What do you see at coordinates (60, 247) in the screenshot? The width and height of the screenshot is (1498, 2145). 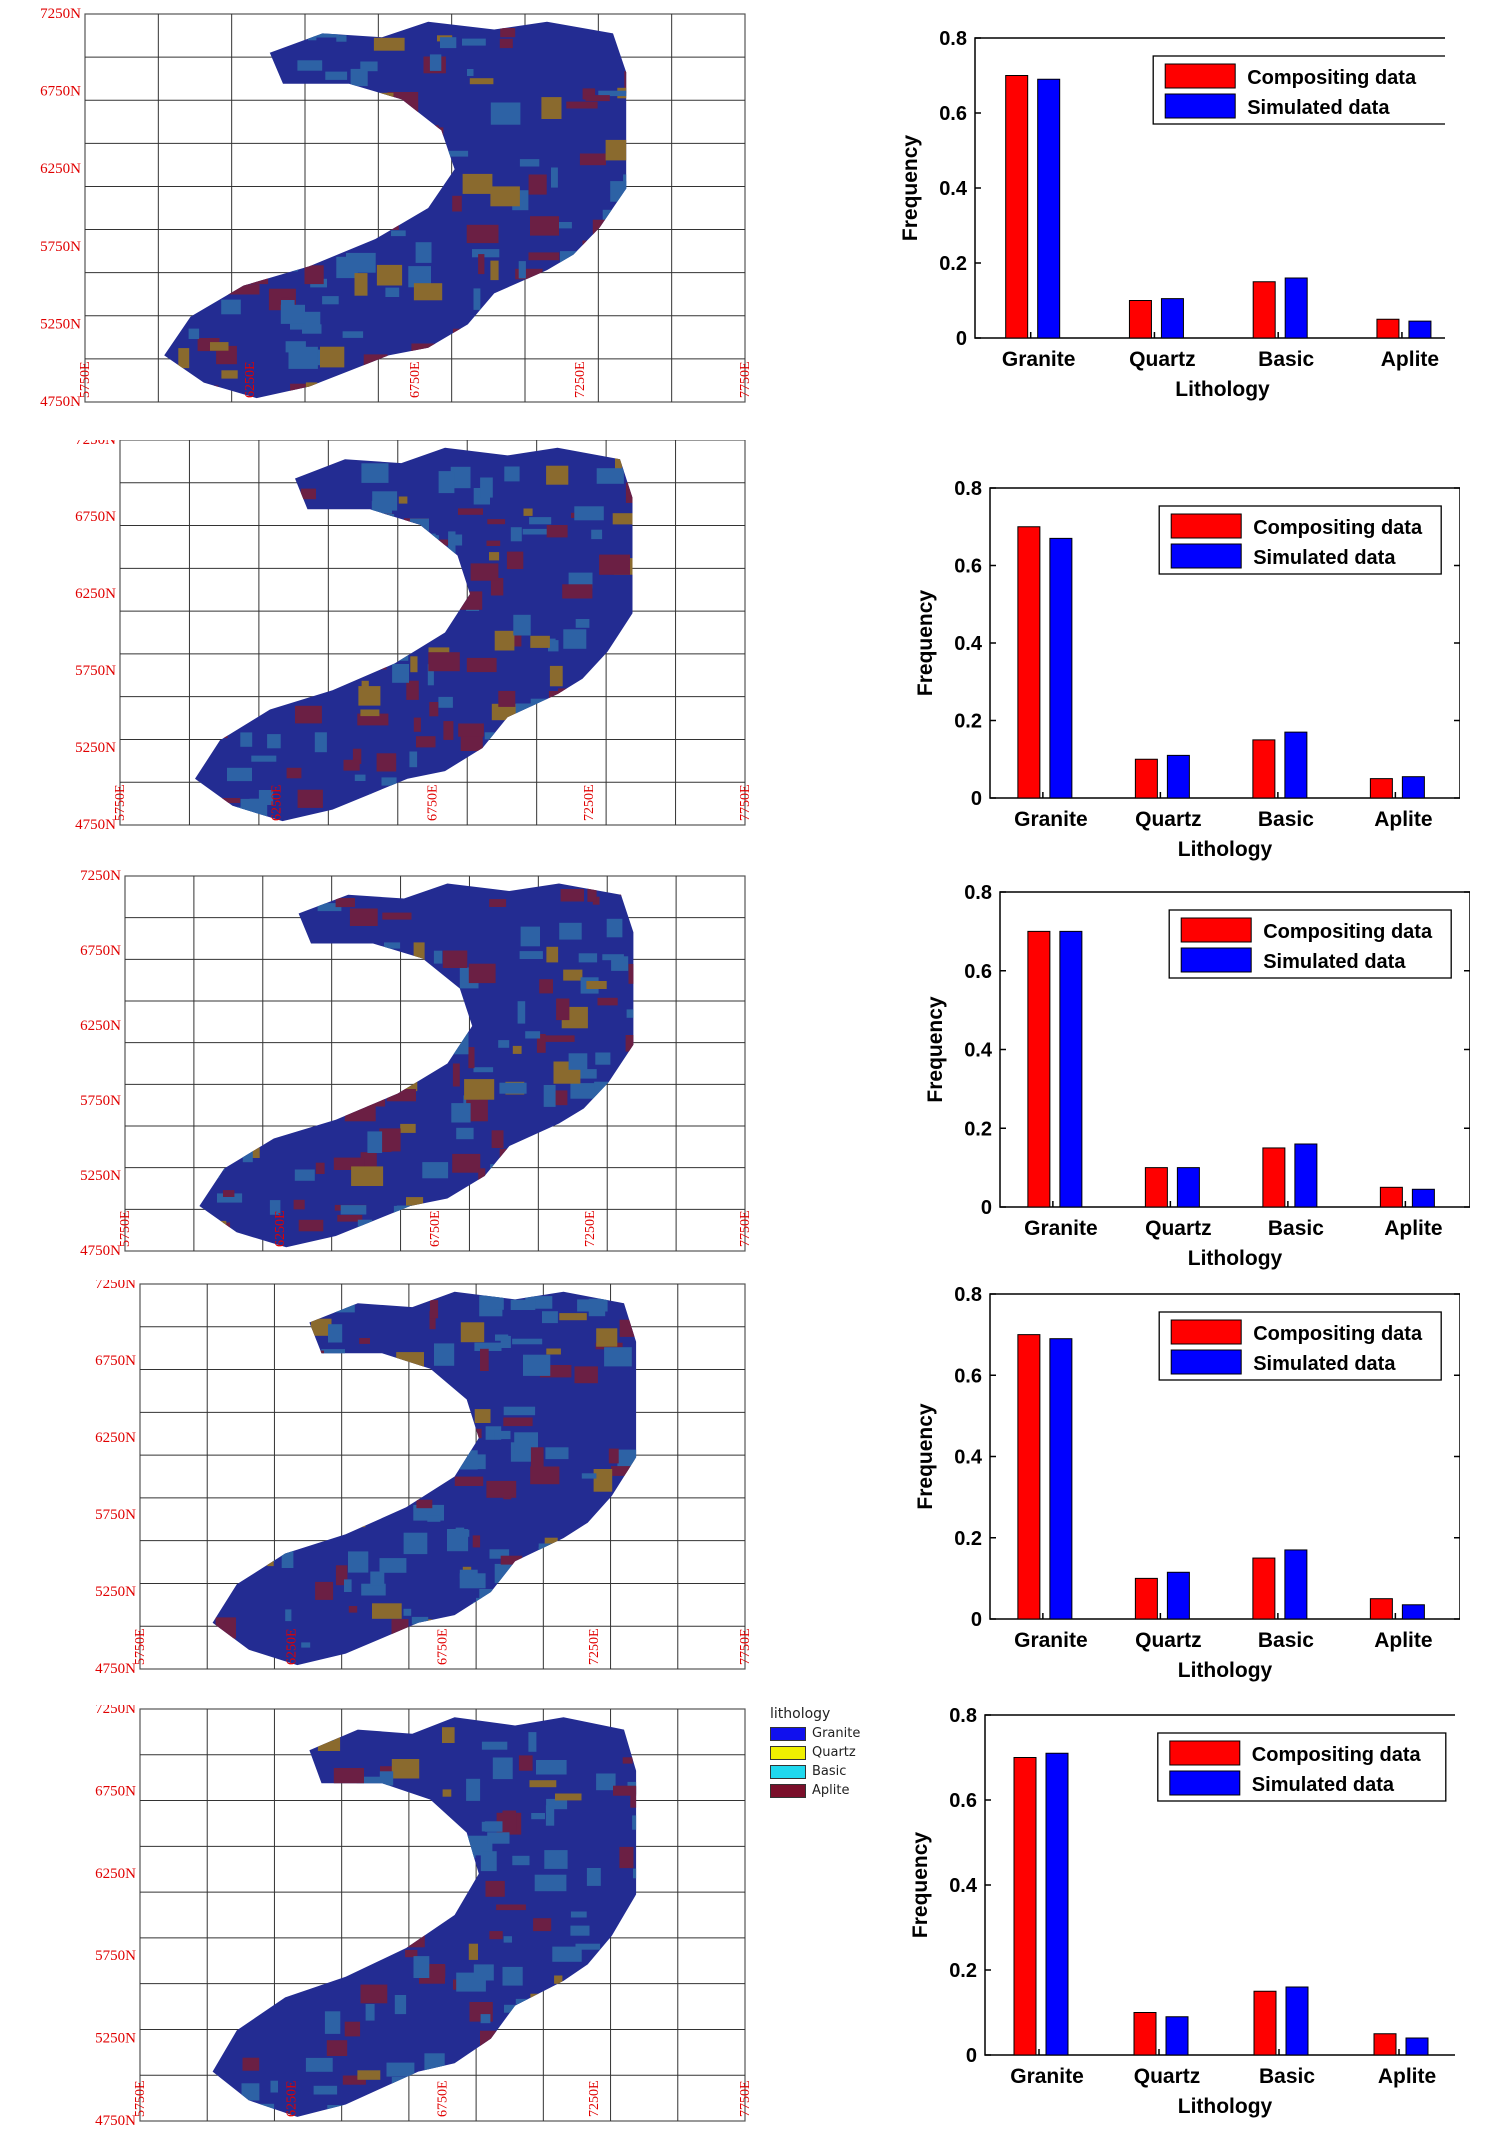 I see `northing-label: 5750N` at bounding box center [60, 247].